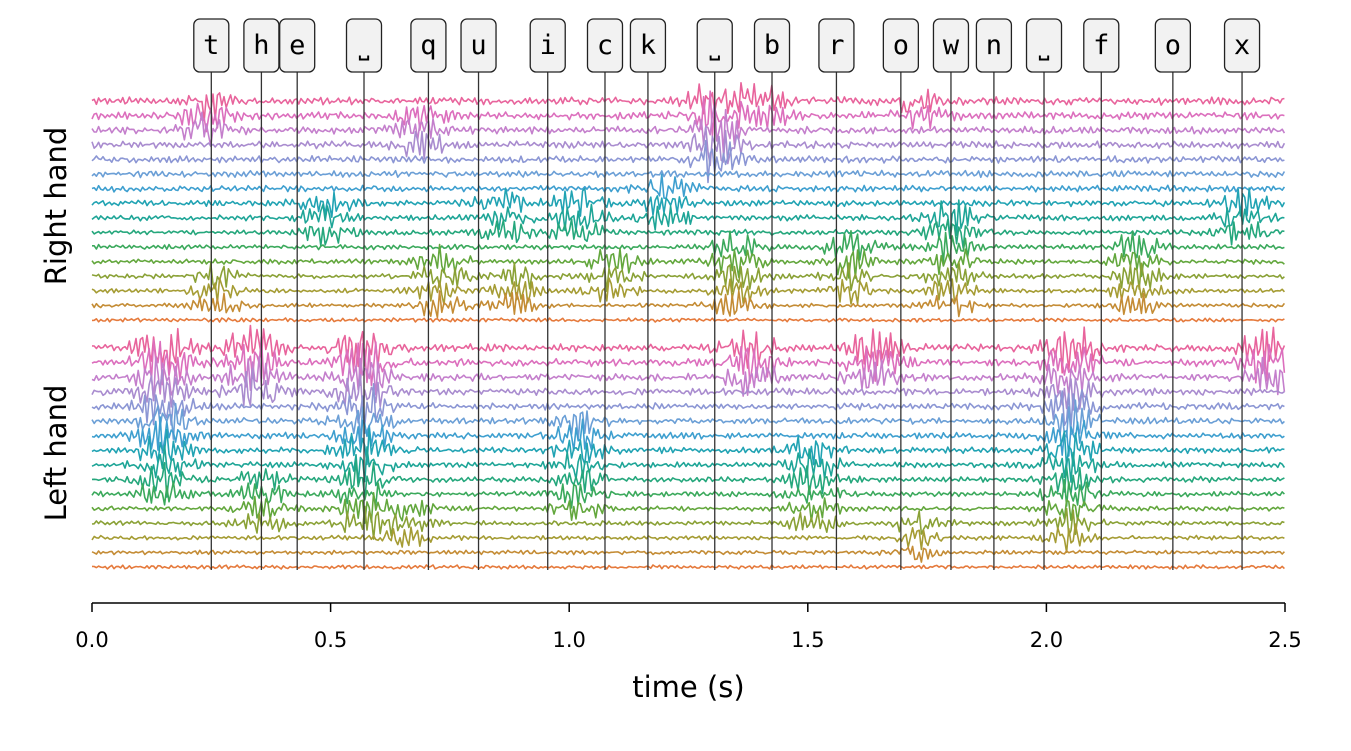 The image size is (1351, 751). I want to click on right-hand-channel-15-trace, so click(688, 304).